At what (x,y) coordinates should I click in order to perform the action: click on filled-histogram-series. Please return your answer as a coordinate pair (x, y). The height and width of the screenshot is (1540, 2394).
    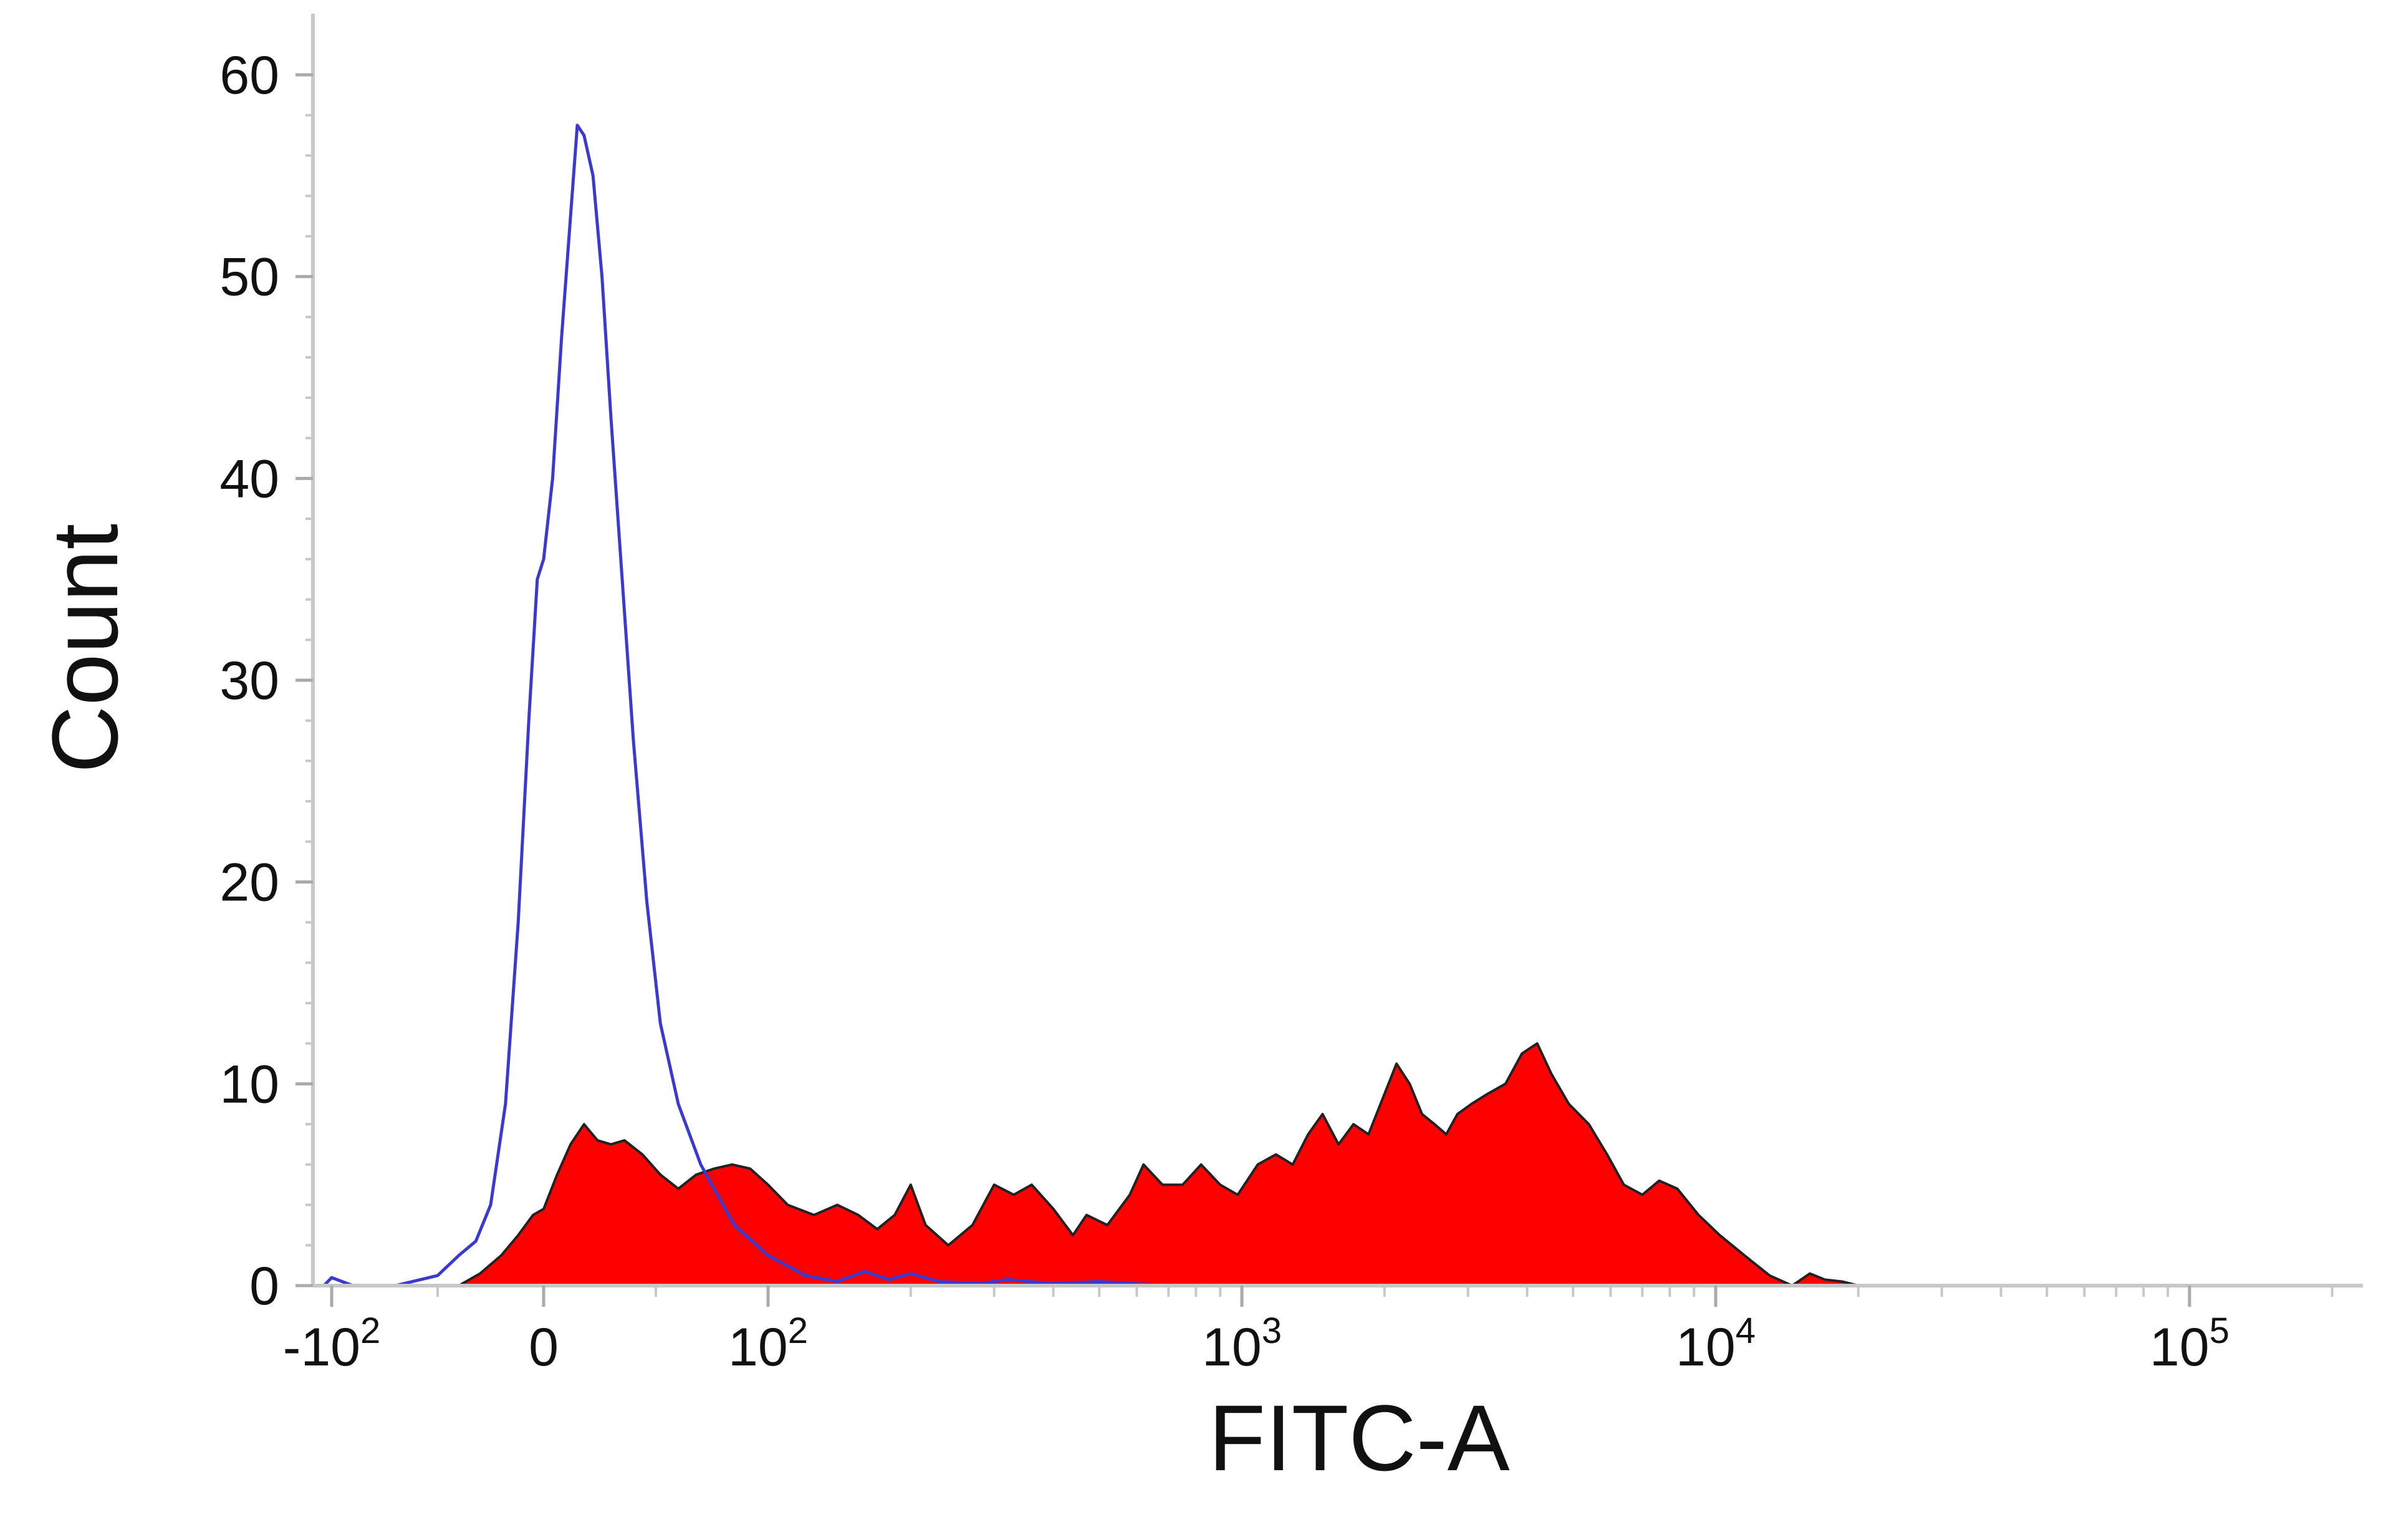
    Looking at the image, I should click on (1410, 1164).